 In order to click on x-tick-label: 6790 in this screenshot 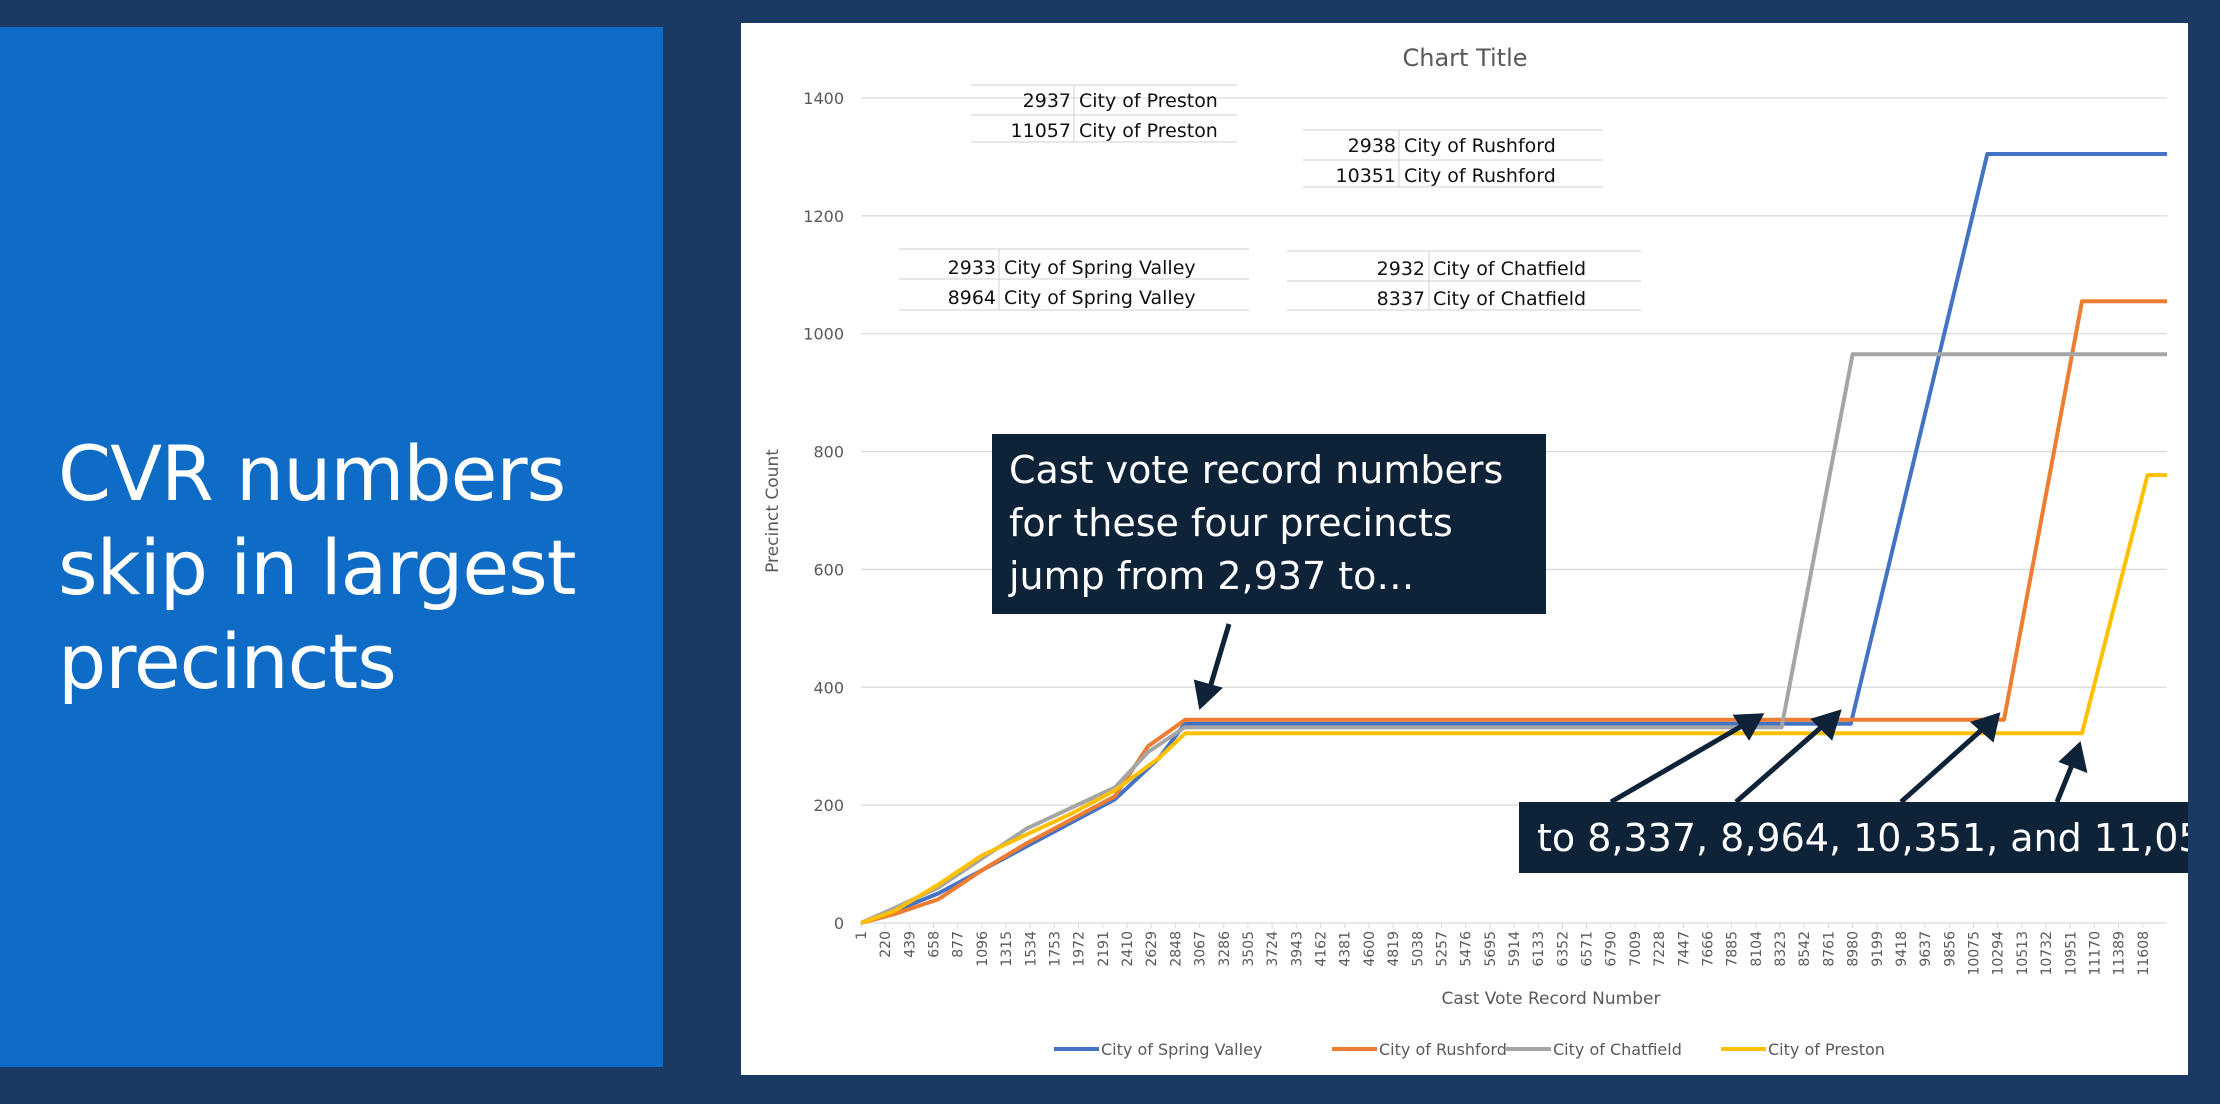, I will do `click(1612, 949)`.